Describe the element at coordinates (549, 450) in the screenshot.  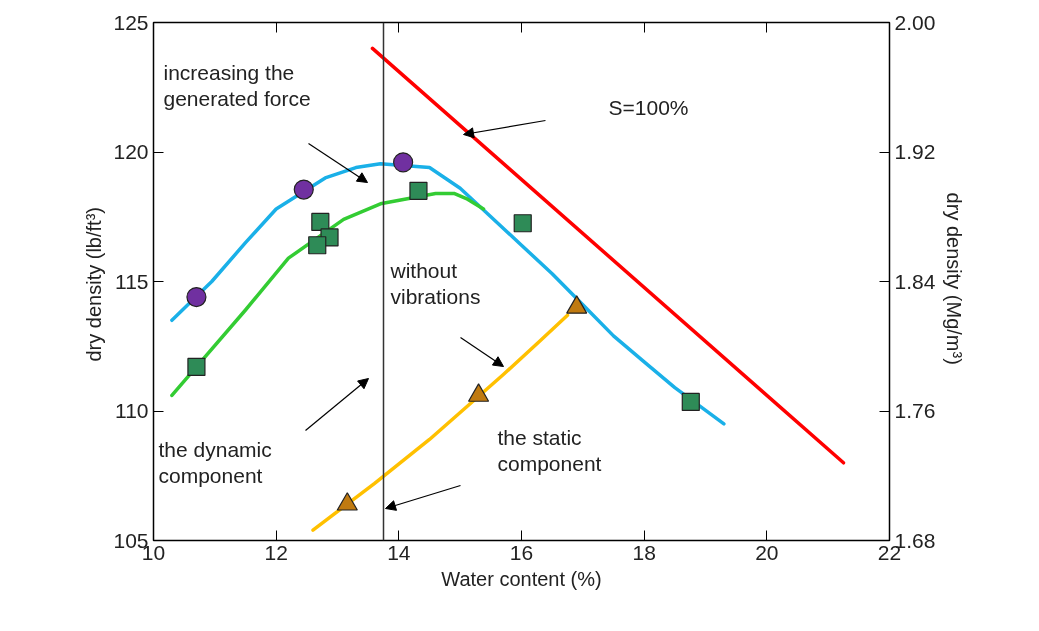
I see `annotation: the static component` at that location.